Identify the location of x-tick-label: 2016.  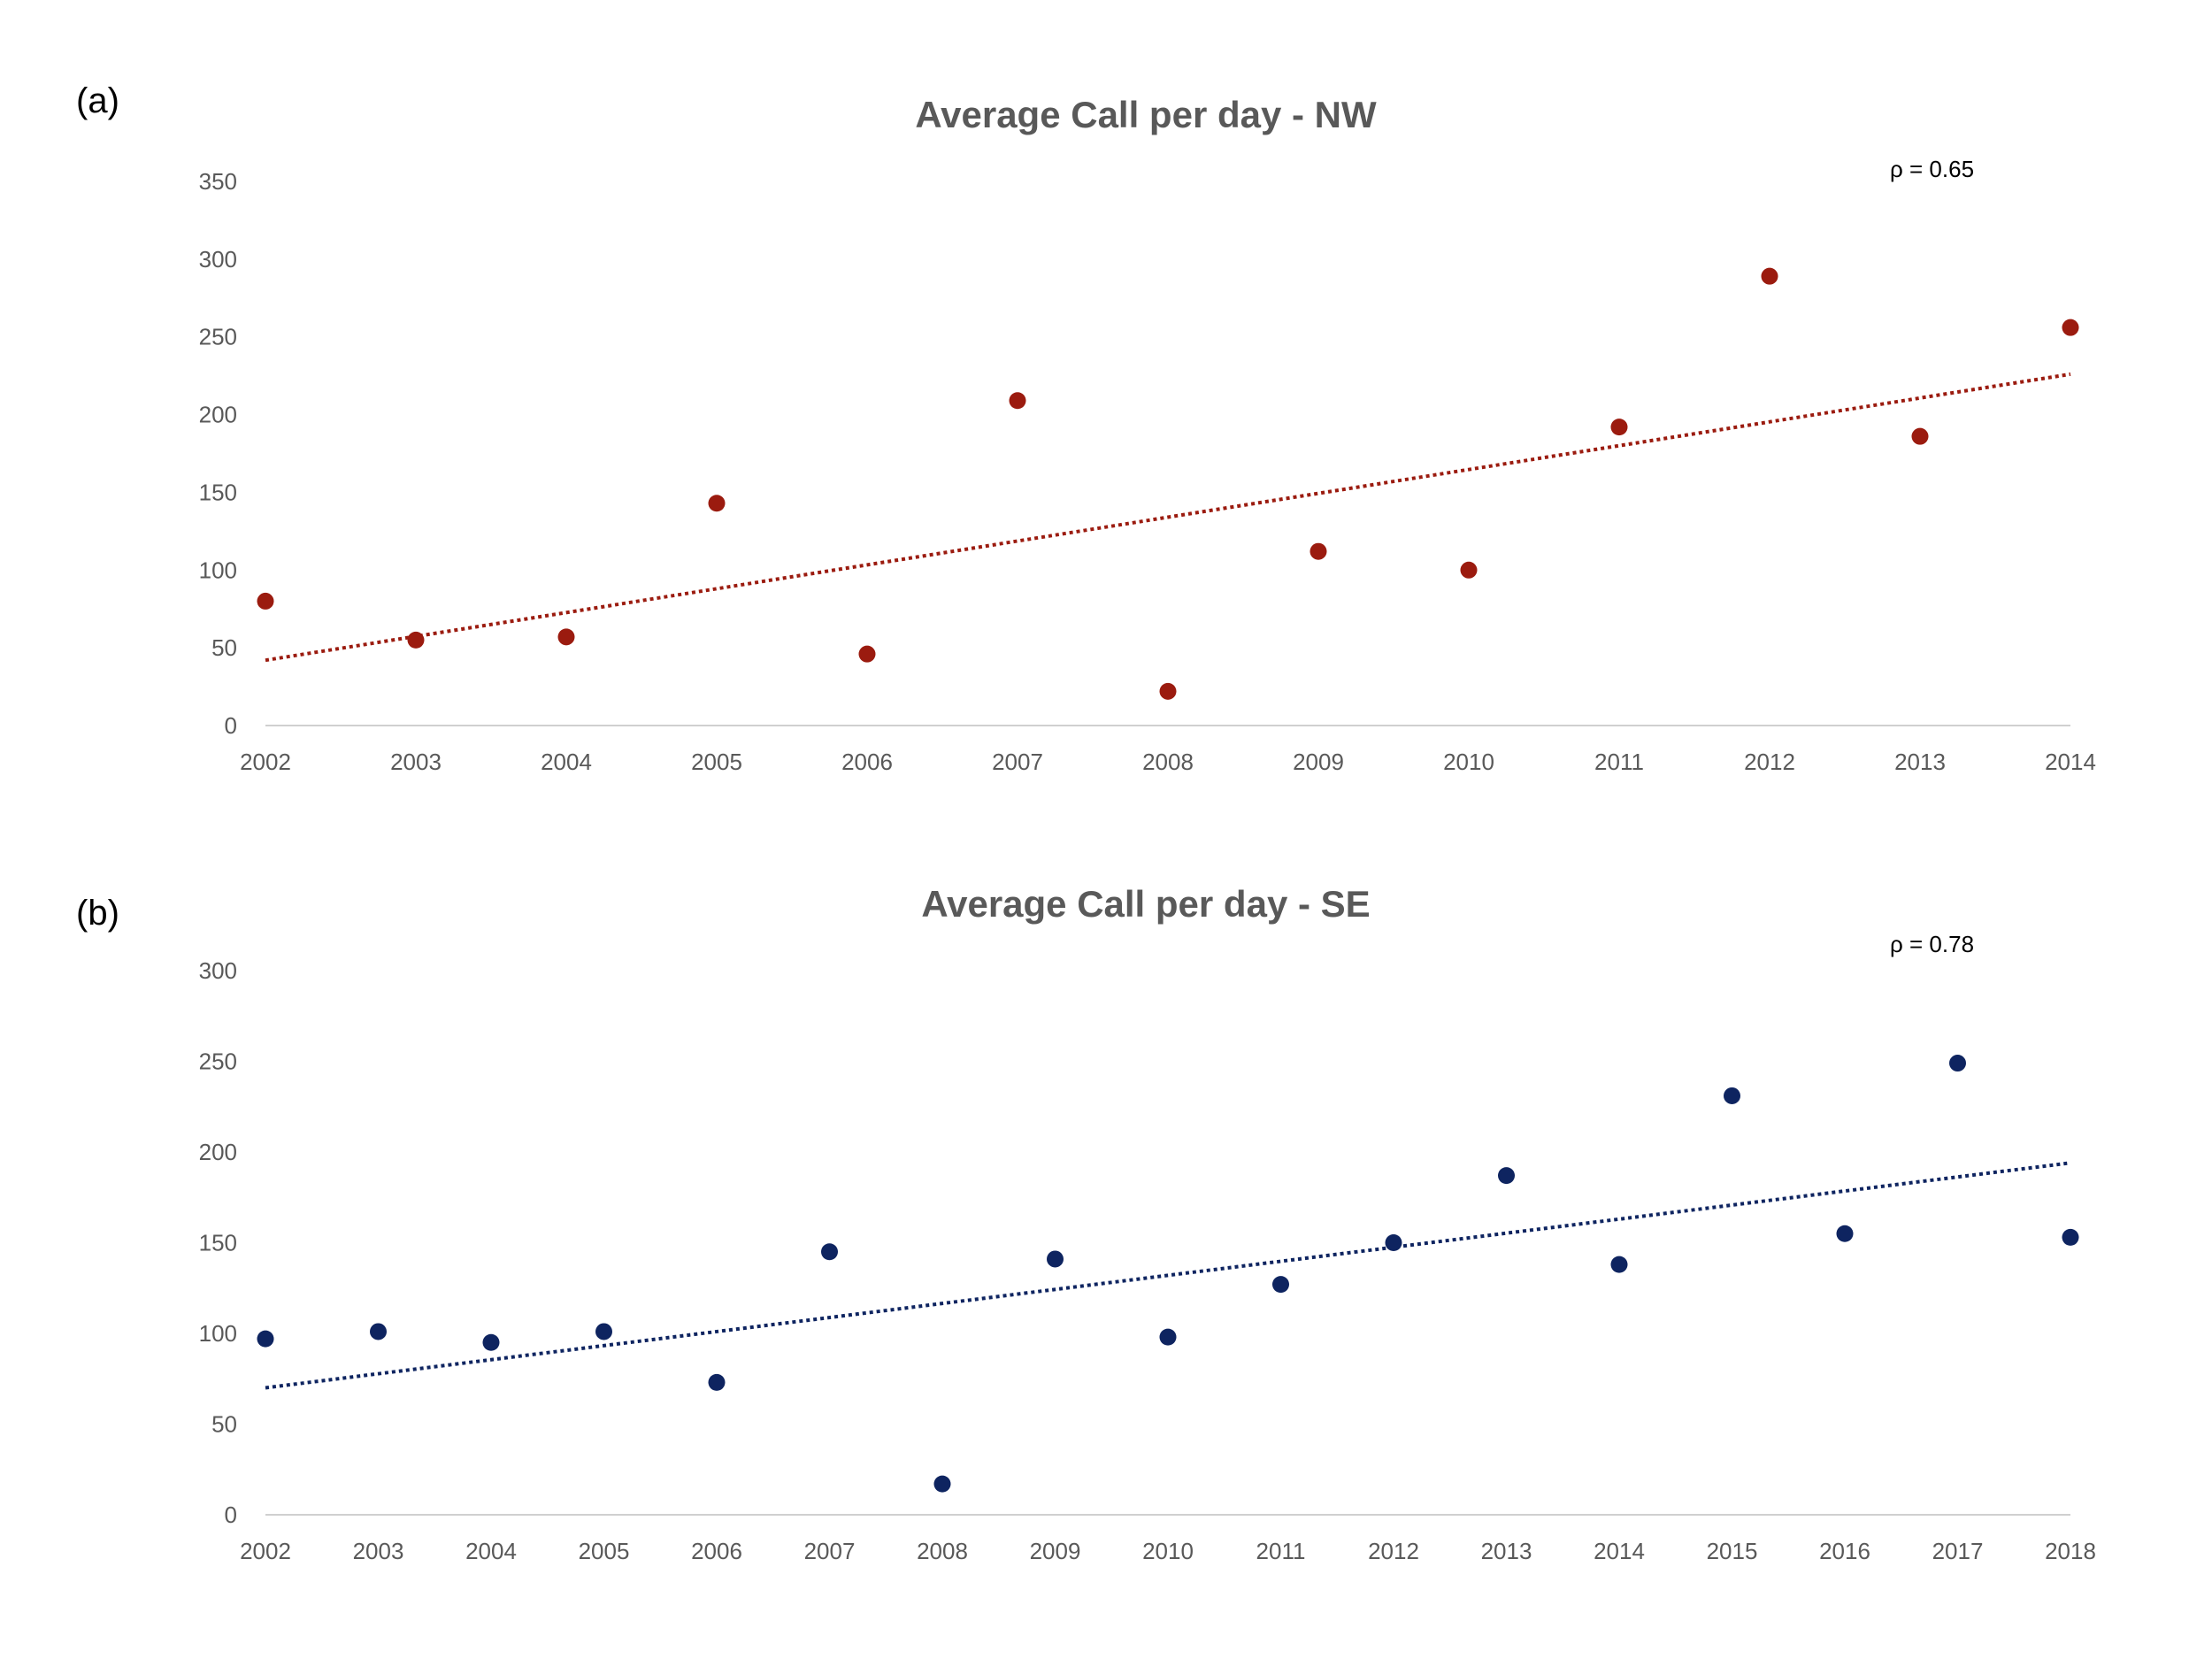
(1845, 1551).